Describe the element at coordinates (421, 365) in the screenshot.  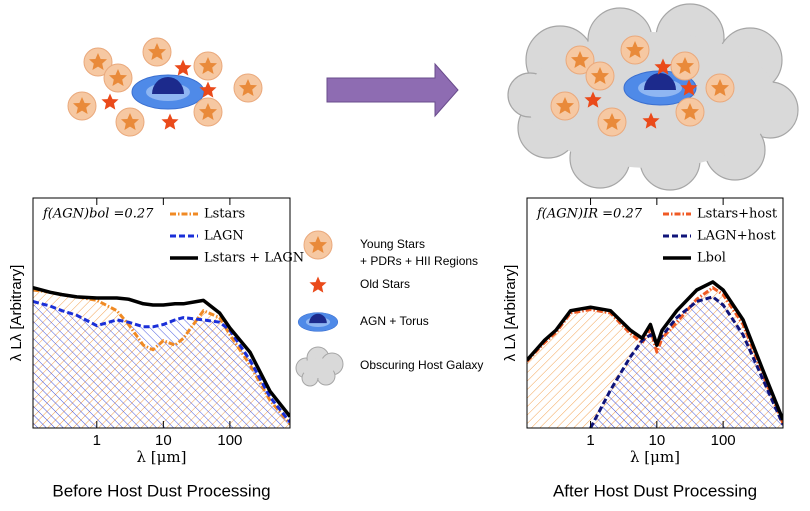
I see `key-text: Obscuring Host Galaxy` at that location.